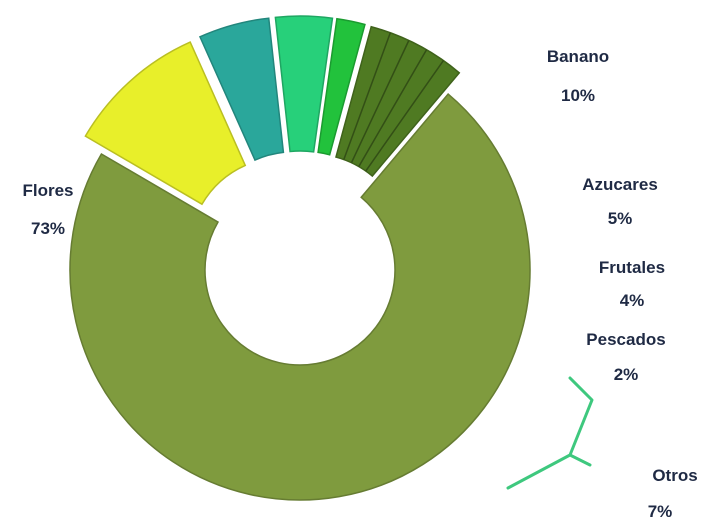  Describe the element at coordinates (550, 433) in the screenshot. I see `otros-bracket` at that location.